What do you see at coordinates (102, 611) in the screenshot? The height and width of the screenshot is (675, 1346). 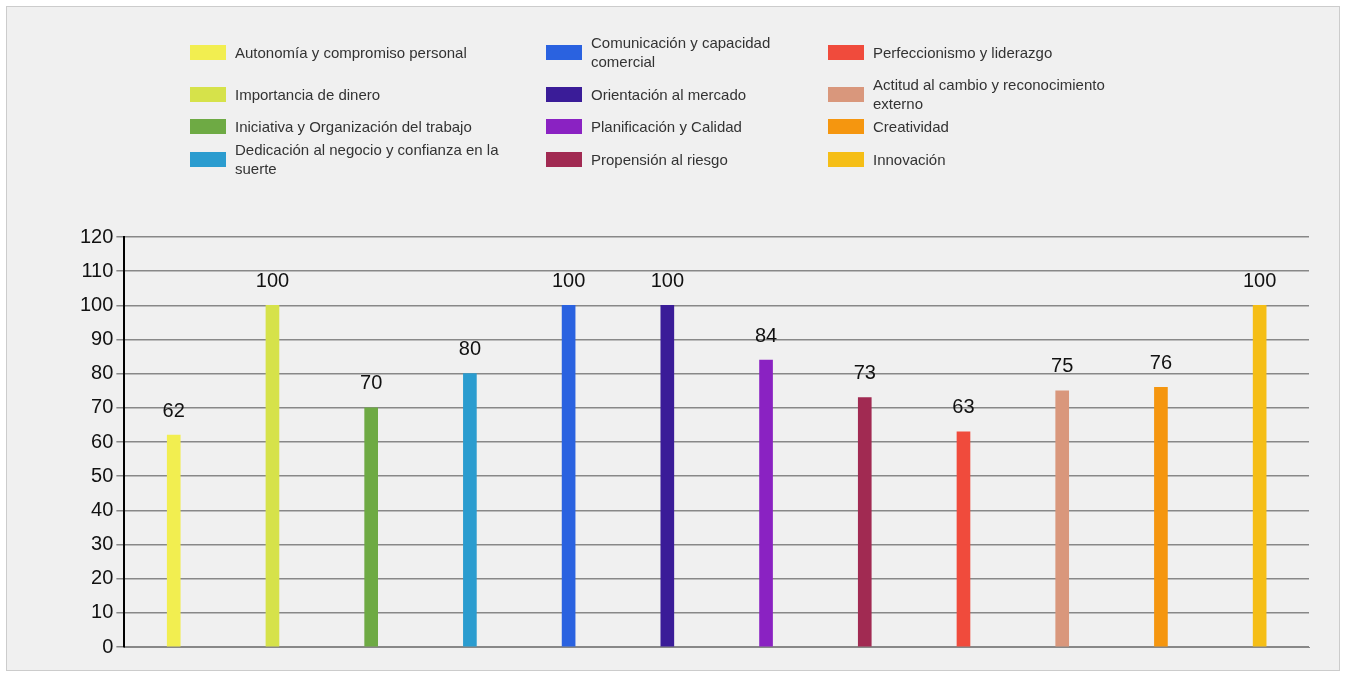 I see `y-tick-label: 10` at bounding box center [102, 611].